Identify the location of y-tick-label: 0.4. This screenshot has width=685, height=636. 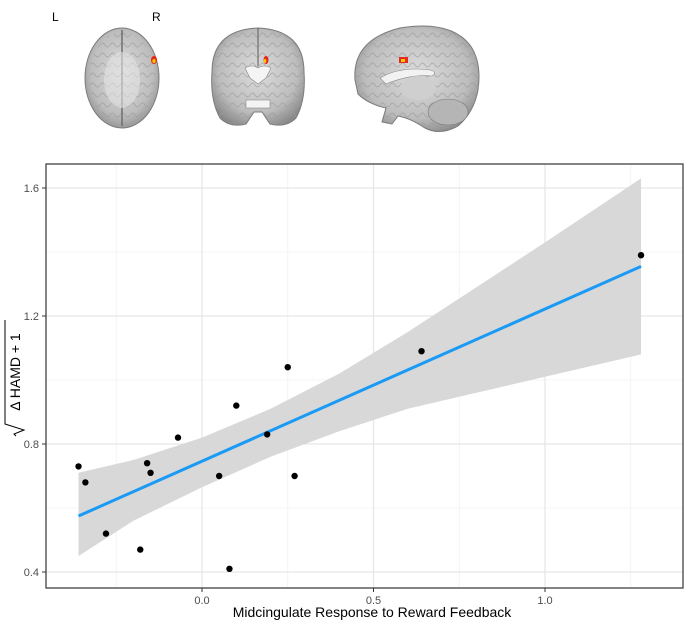
(31, 573).